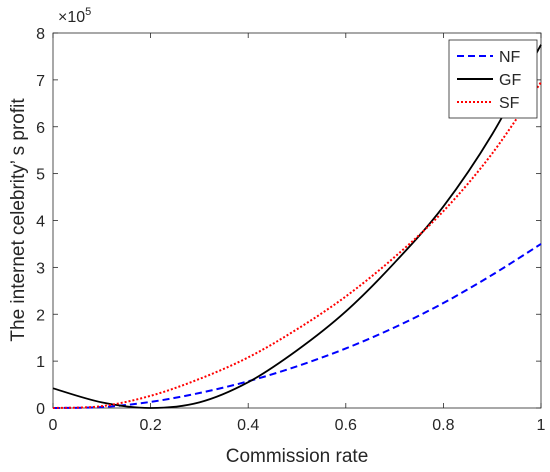  I want to click on legend-label-sf: SF, so click(509, 103).